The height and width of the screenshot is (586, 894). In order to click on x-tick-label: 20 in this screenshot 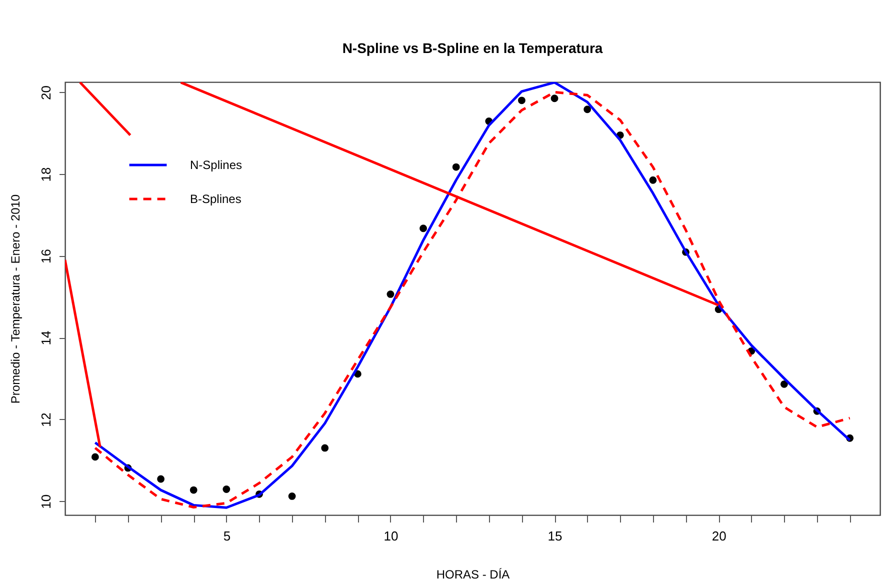, I will do `click(719, 536)`.